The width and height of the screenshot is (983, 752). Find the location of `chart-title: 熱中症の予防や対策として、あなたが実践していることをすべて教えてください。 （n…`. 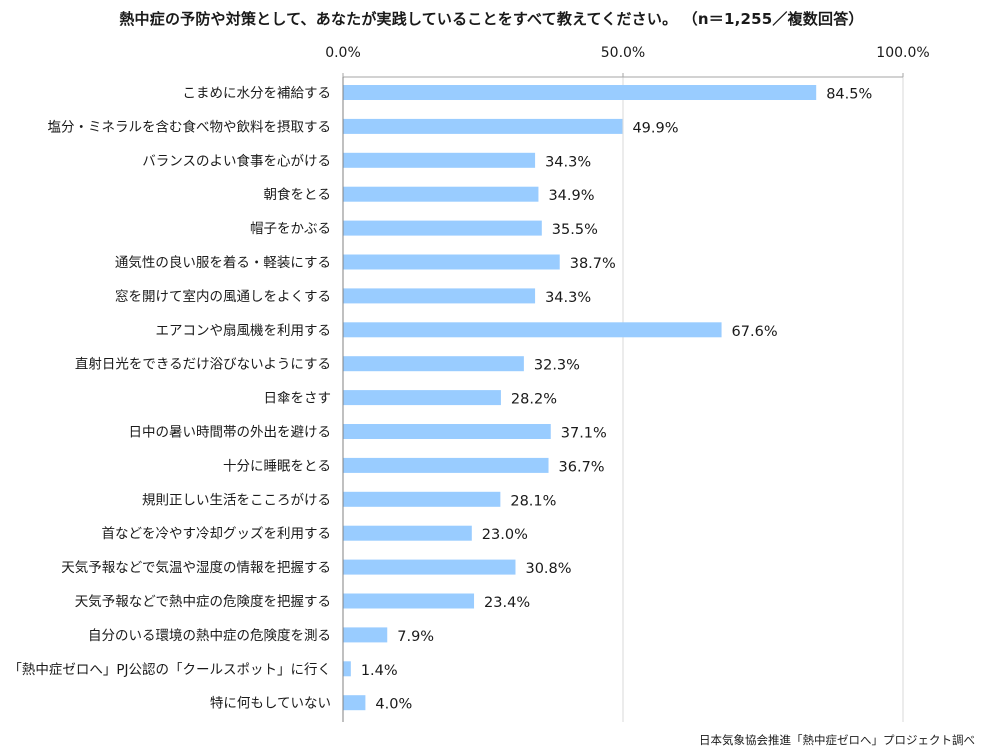

chart-title: 熱中症の予防や対策として、あなたが実践していることをすべて教えてください。 （n… is located at coordinates (491, 19).